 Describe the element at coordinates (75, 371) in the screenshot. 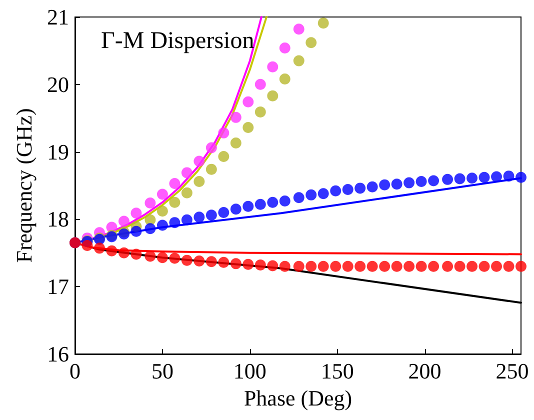

I see `x-tick-label: 0` at that location.